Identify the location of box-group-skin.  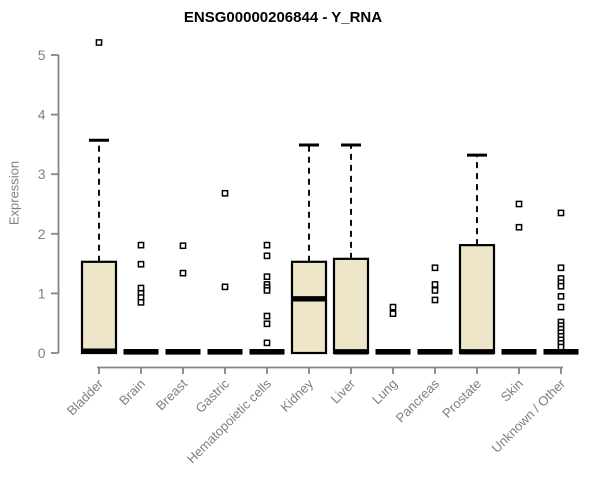
(519, 277).